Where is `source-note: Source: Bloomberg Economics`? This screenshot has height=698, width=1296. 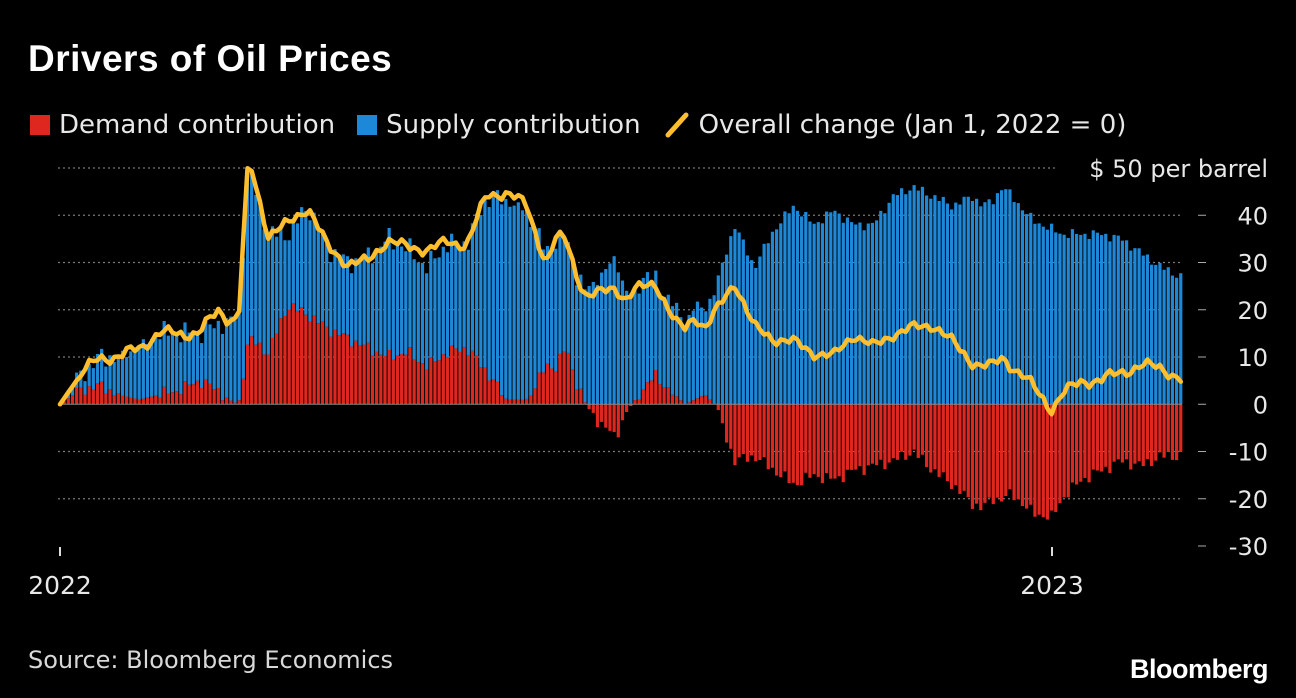 source-note: Source: Bloomberg Economics is located at coordinates (211, 660).